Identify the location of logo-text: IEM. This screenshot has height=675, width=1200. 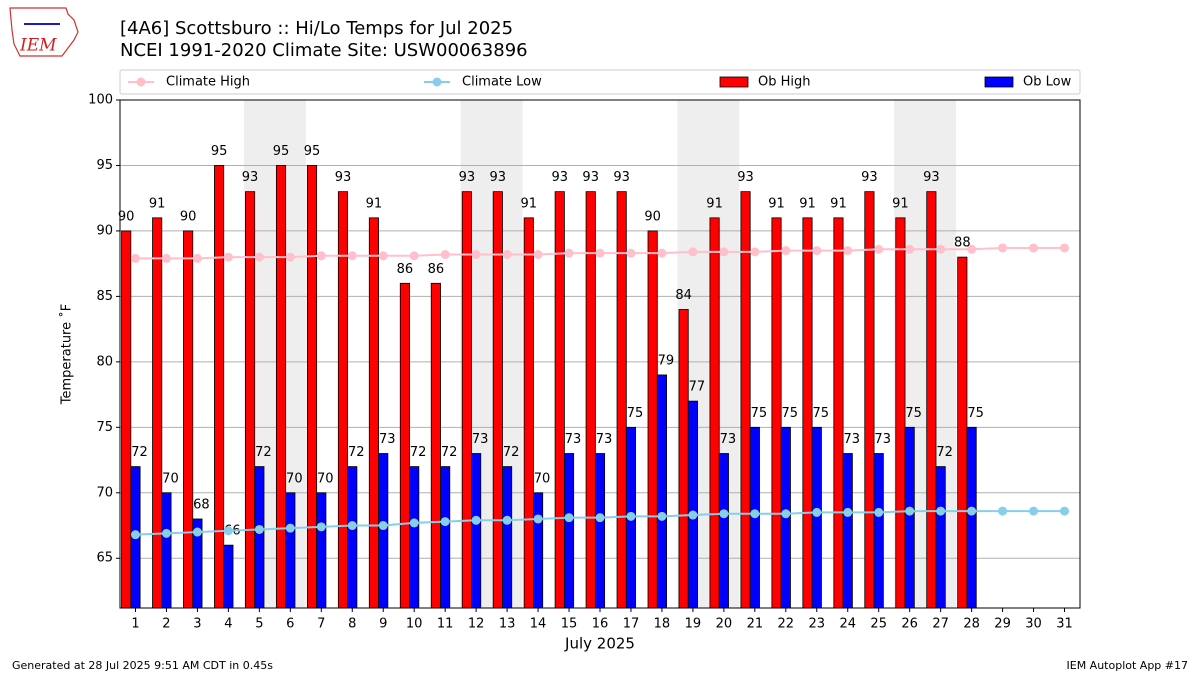
(38, 46).